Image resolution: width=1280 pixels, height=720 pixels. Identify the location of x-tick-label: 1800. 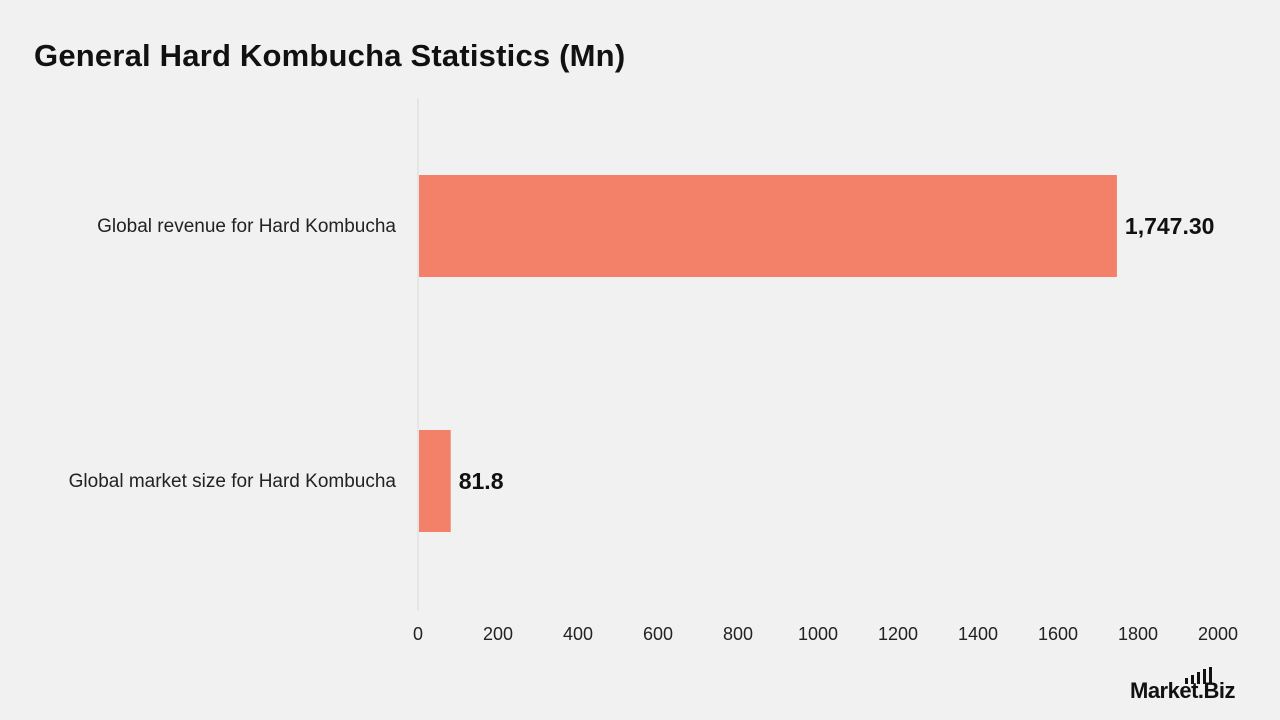
(1138, 634).